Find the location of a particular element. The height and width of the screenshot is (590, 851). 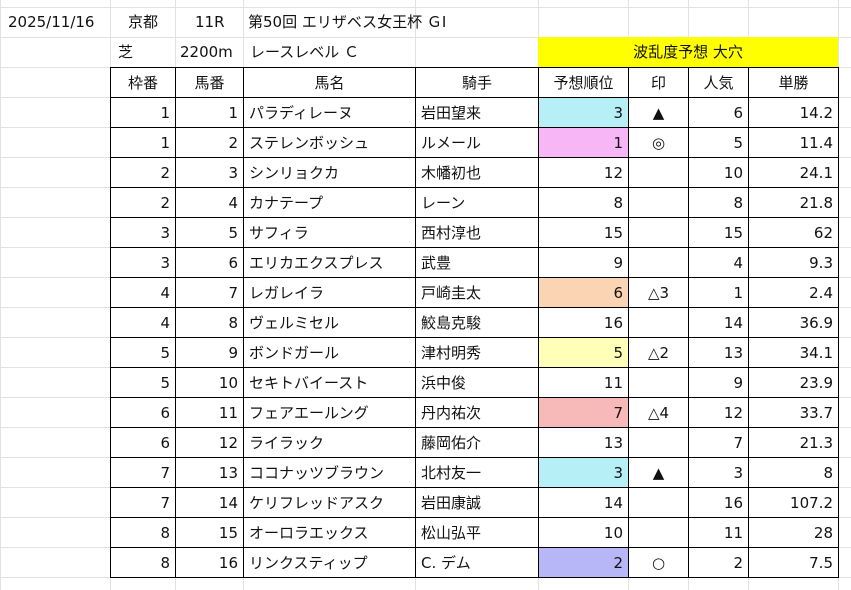

table-cell: フェアエールング is located at coordinates (329, 412).